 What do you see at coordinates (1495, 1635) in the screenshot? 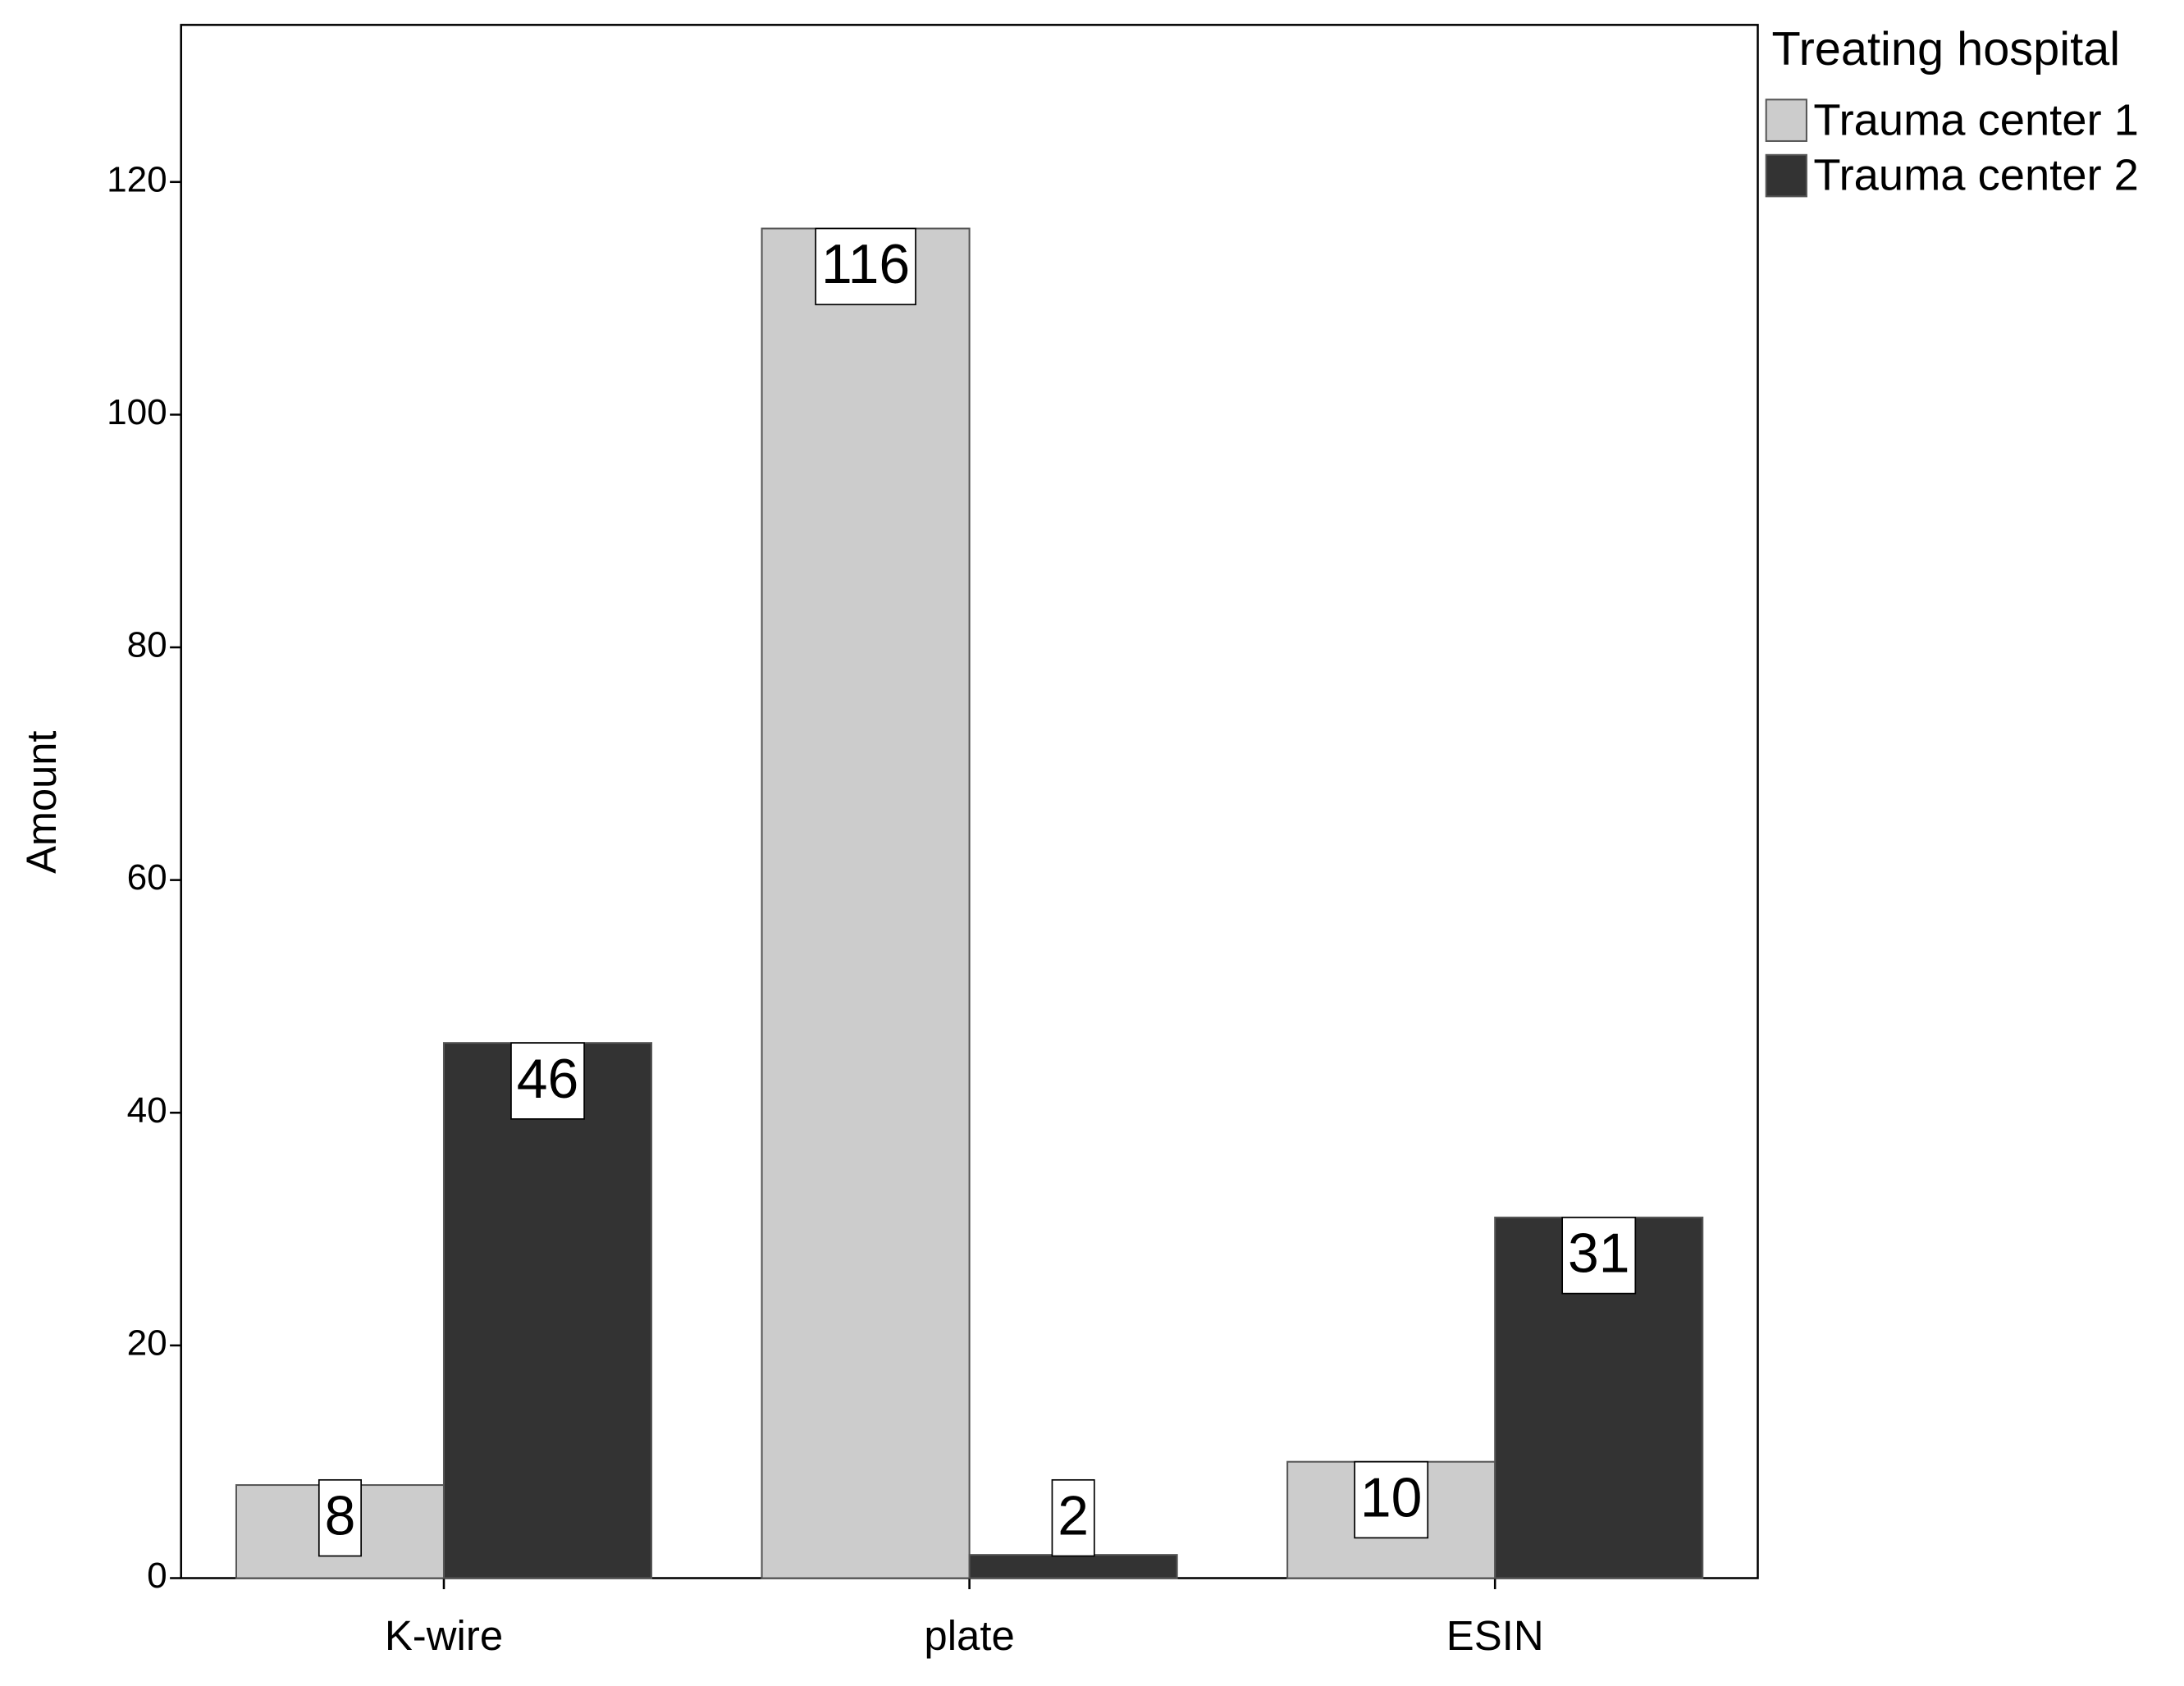
I see `x-tick-label: ESIN` at bounding box center [1495, 1635].